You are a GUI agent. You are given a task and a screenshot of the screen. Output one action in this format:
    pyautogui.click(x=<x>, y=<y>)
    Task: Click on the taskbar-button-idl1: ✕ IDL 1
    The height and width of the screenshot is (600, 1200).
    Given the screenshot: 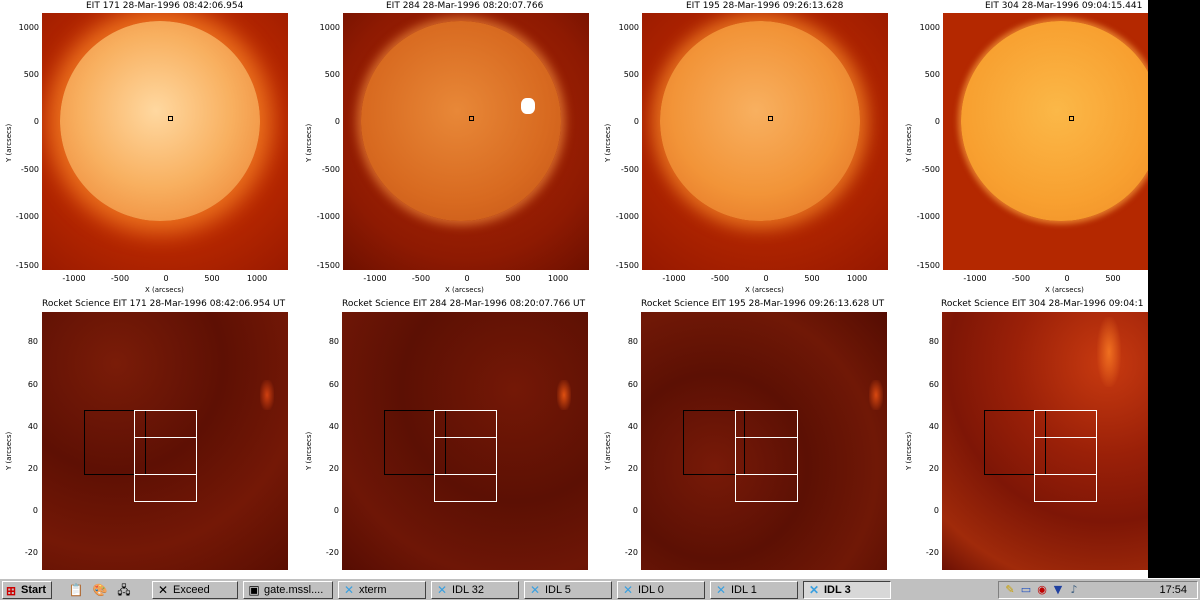 What is the action you would take?
    pyautogui.click(x=754, y=590)
    